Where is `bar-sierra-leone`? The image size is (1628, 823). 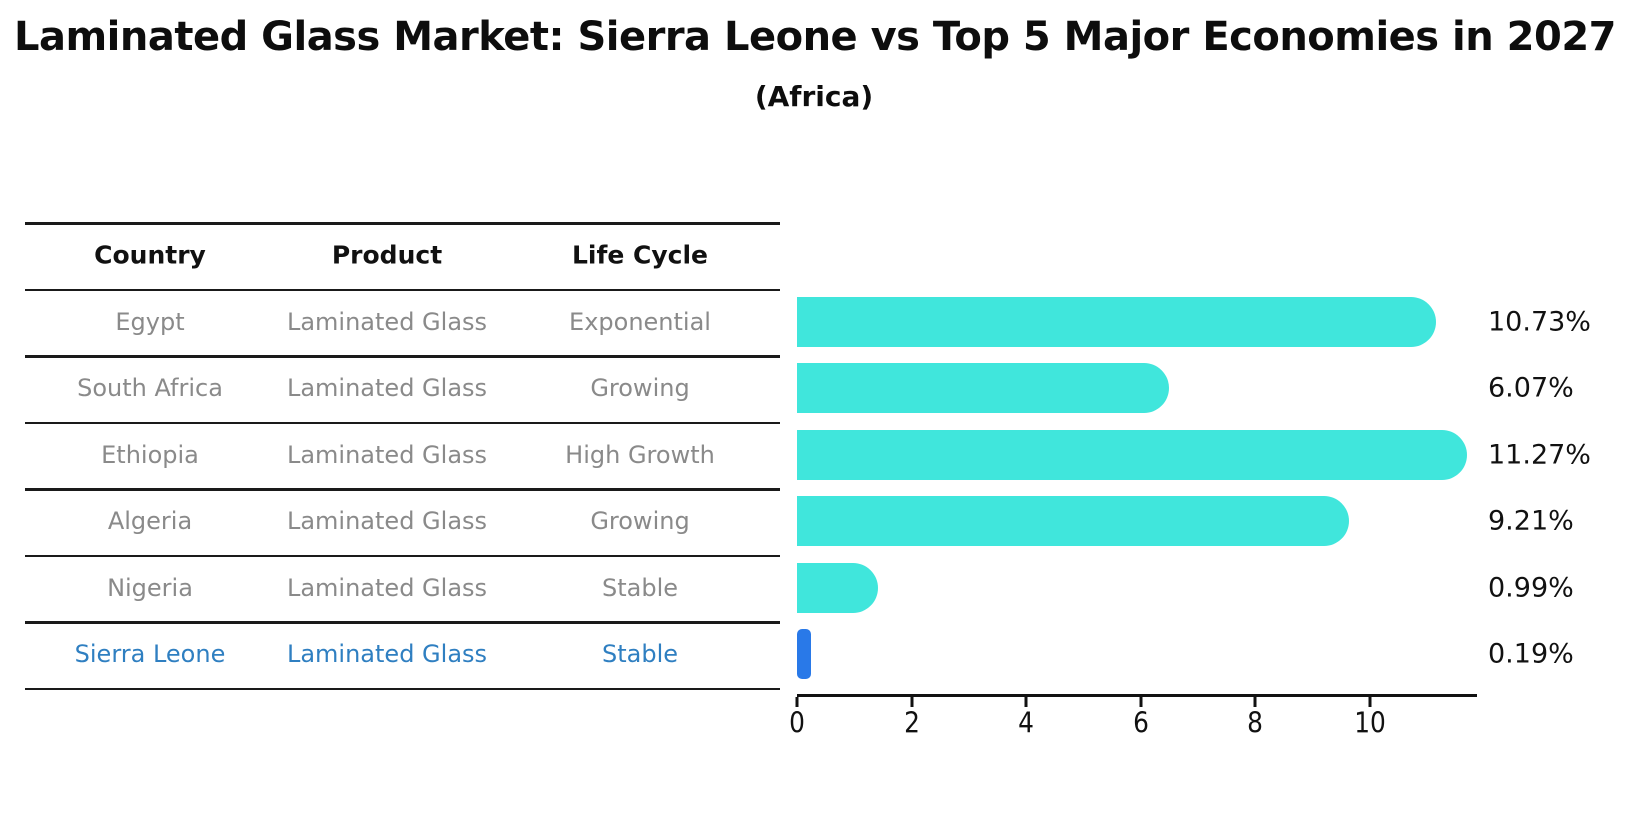
bar-sierra-leone is located at coordinates (804, 654).